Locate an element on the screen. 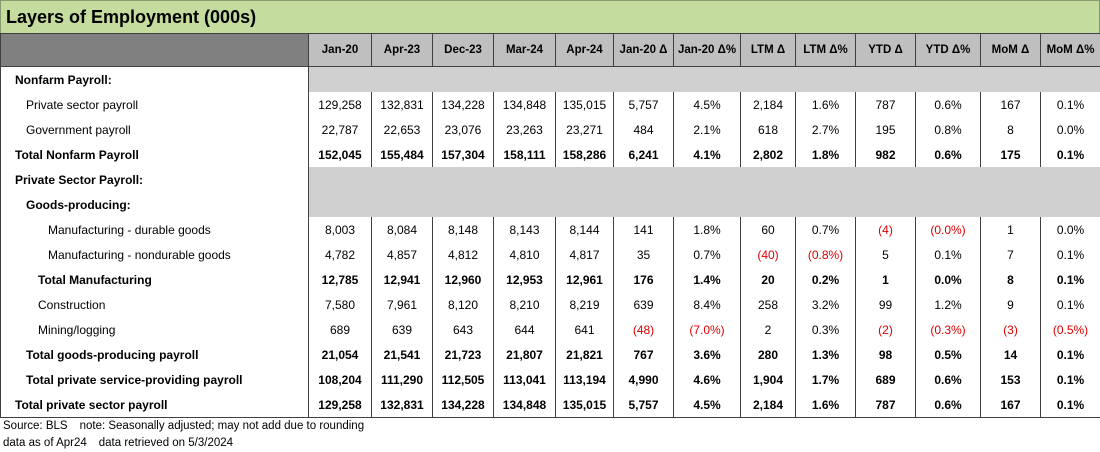 Image resolution: width=1100 pixels, height=452 pixels. cell-value: (48) is located at coordinates (643, 329).